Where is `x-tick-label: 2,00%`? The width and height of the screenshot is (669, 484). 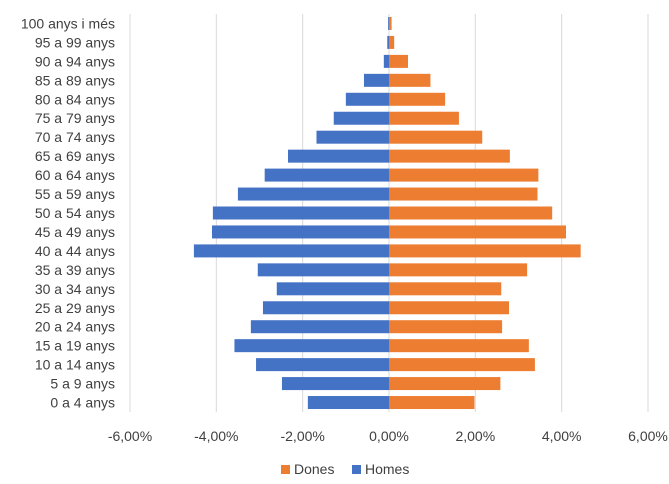 x-tick-label: 2,00% is located at coordinates (475, 436).